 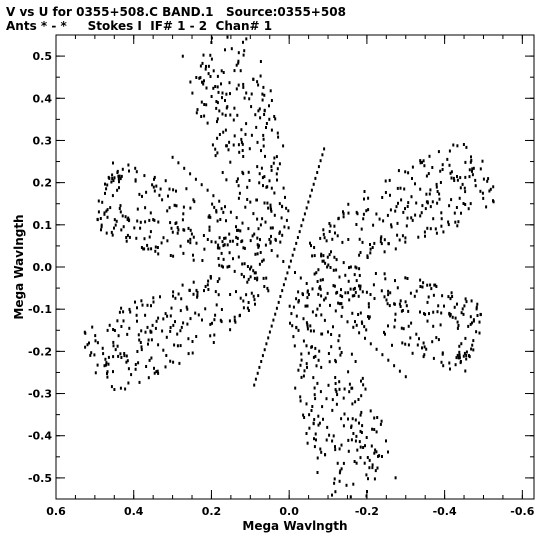 I want to click on x-tick-label: 0.0, so click(x=289, y=511).